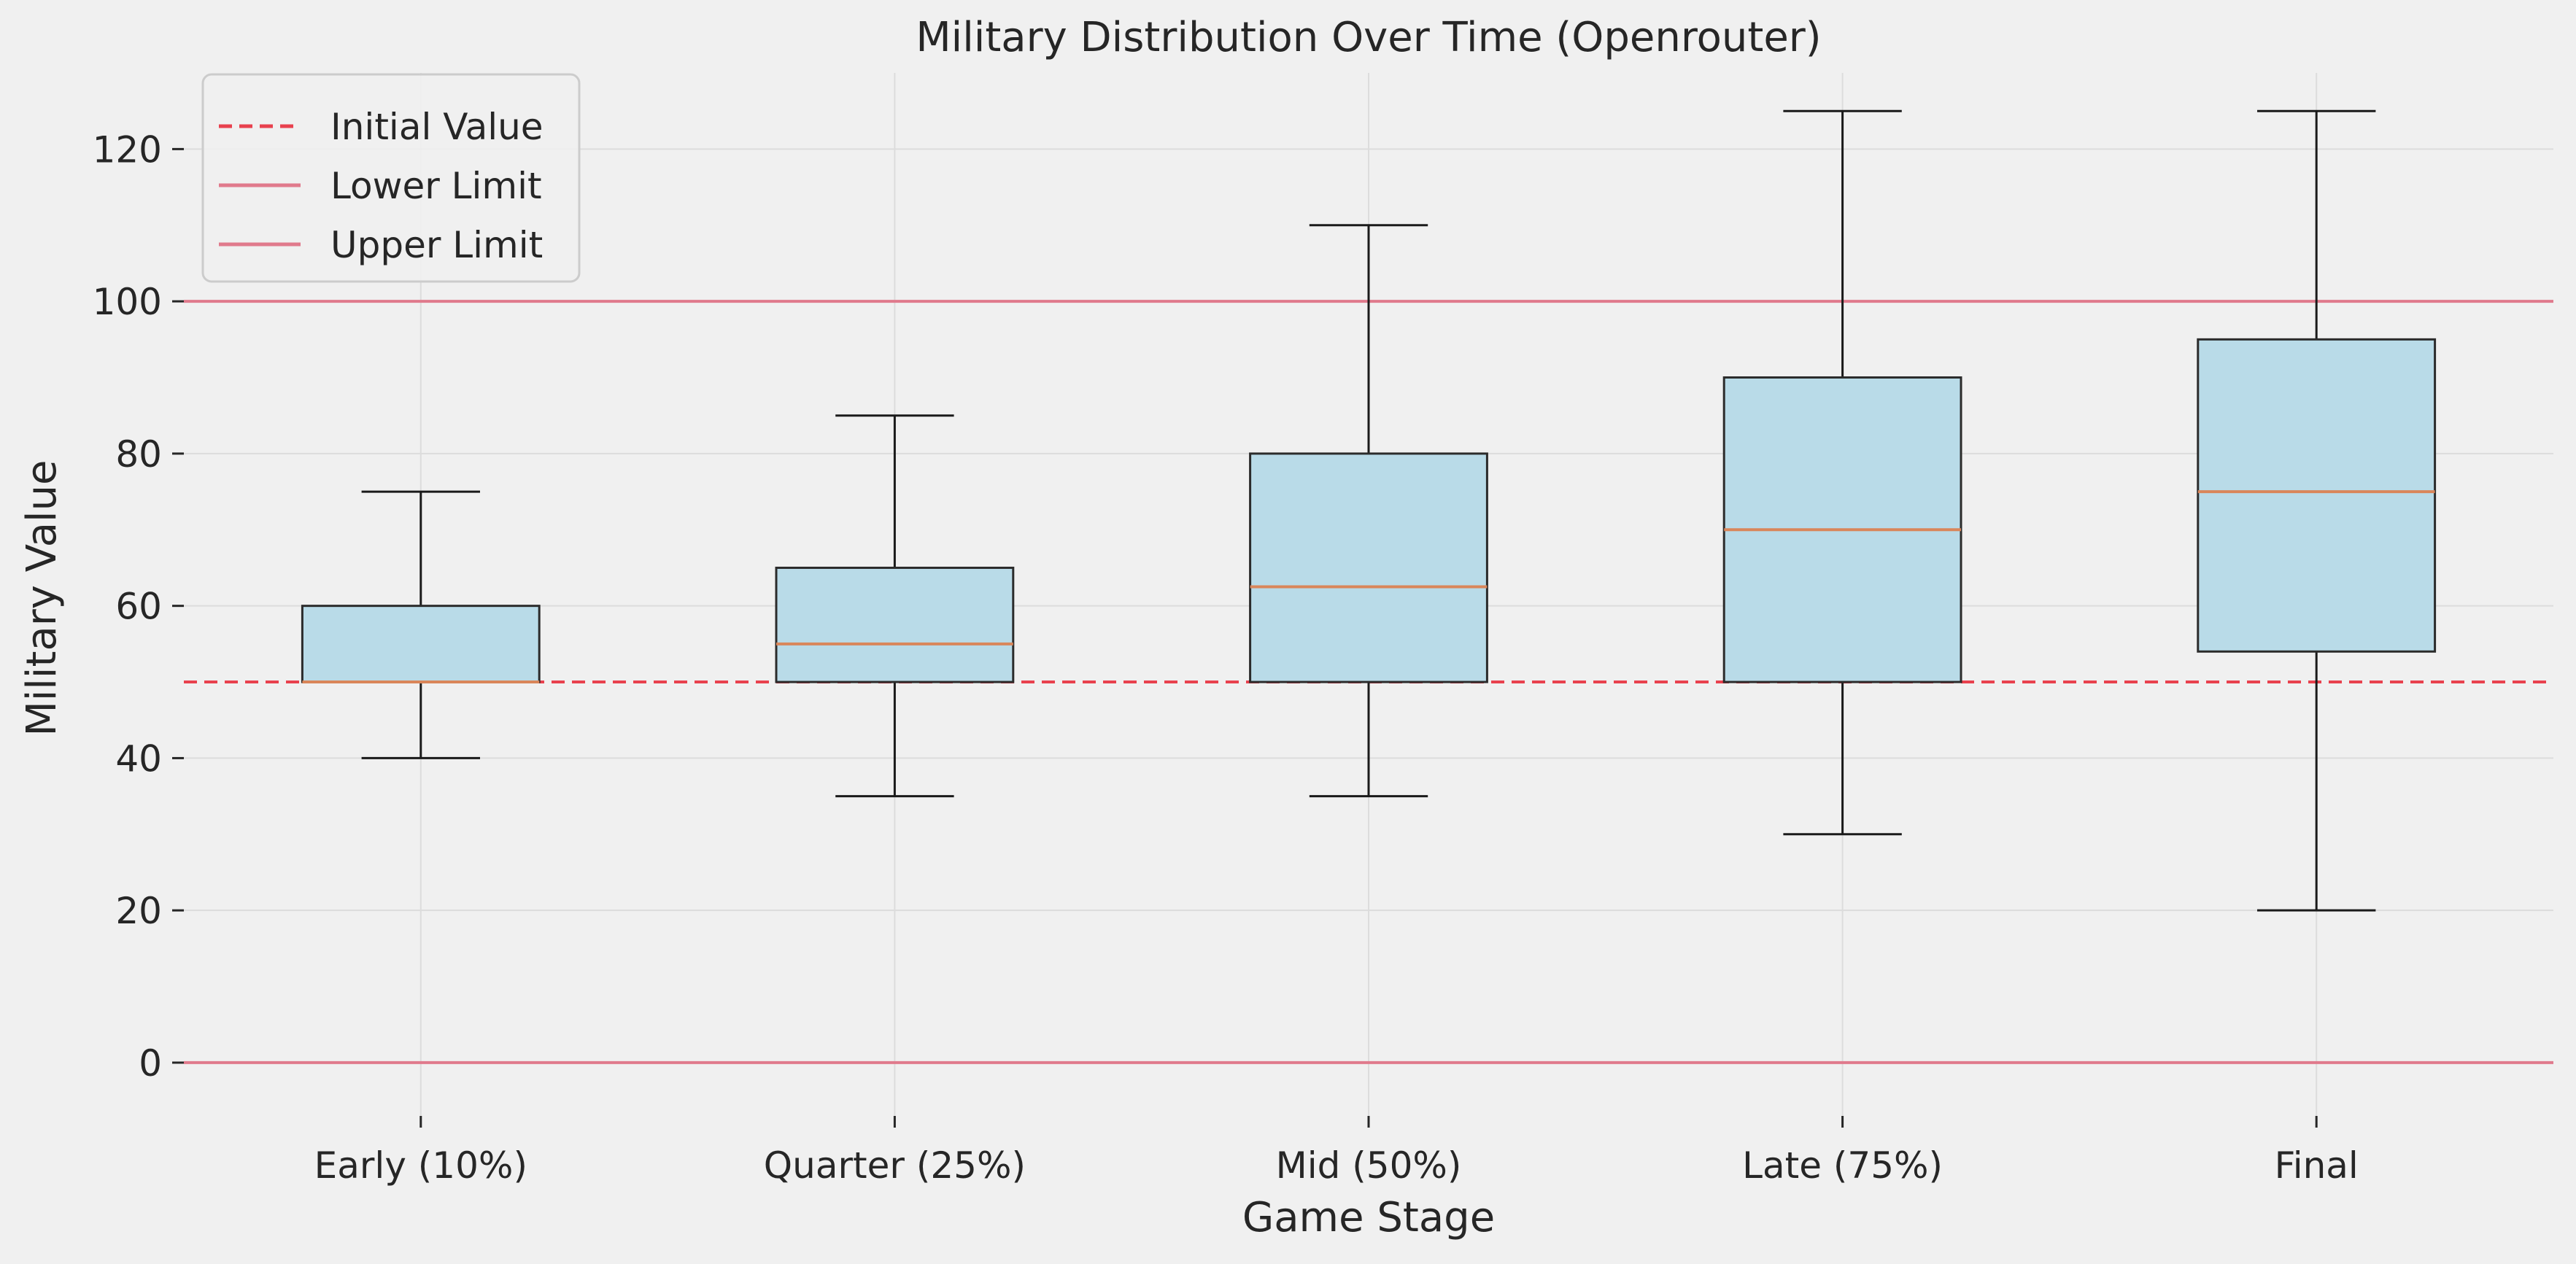  What do you see at coordinates (138, 607) in the screenshot?
I see `y-tick-label-3: 60` at bounding box center [138, 607].